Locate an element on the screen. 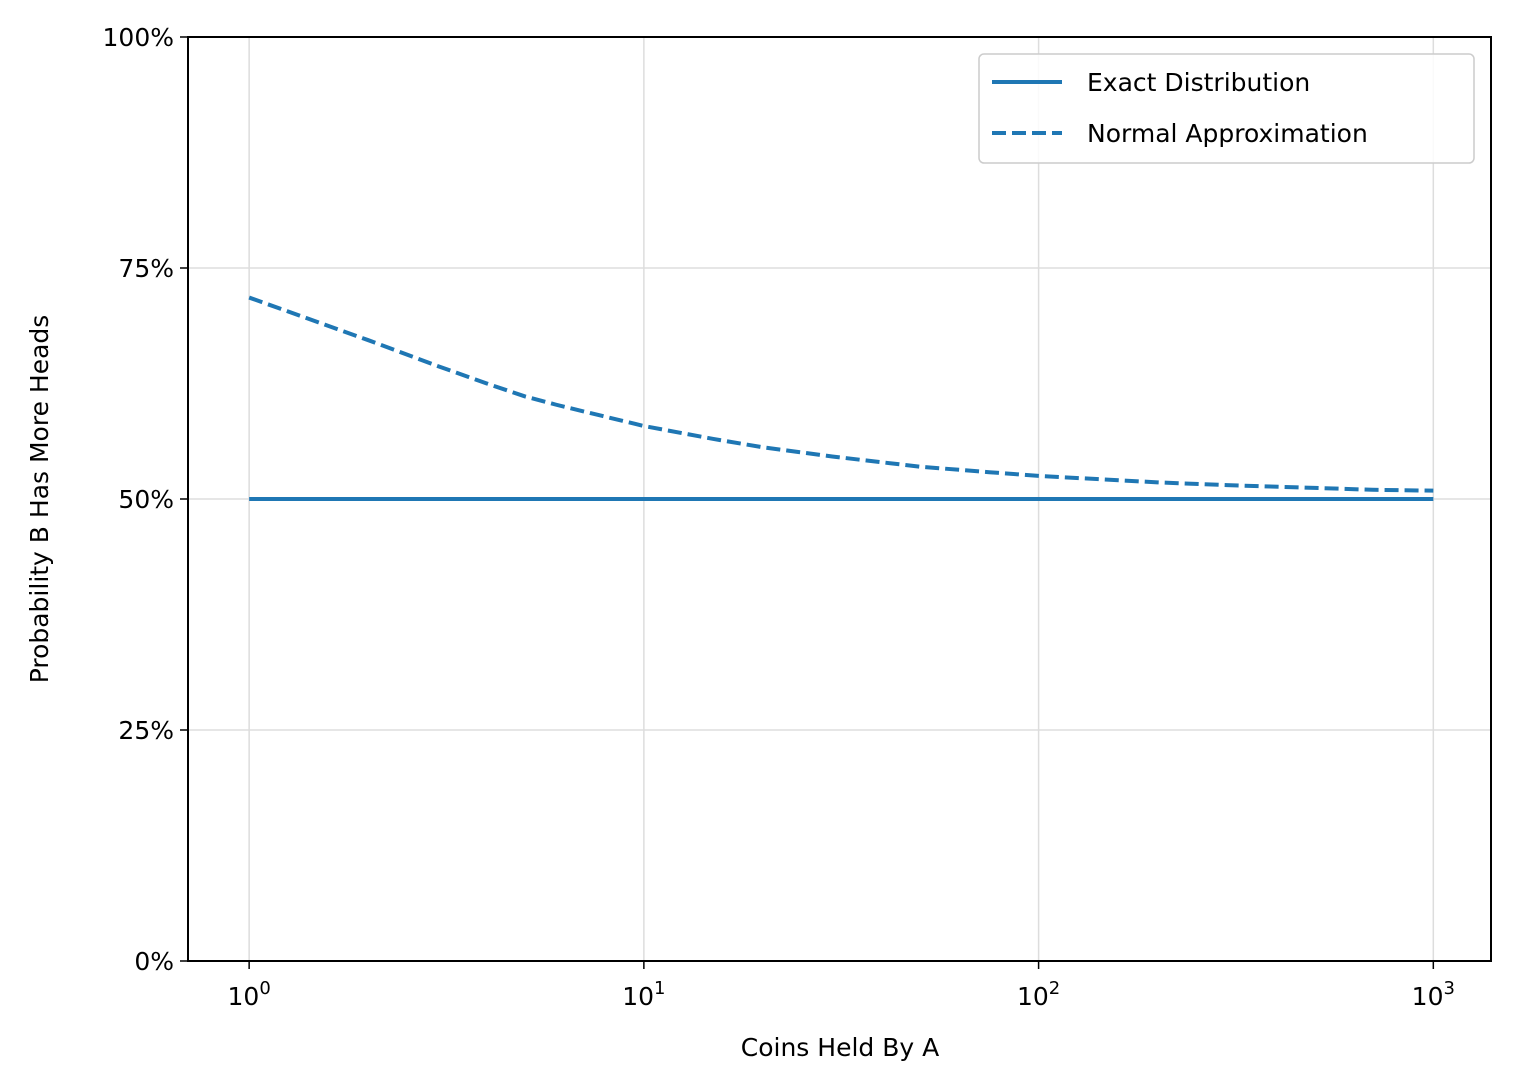 This screenshot has height=1089, width=1515. legend: Exact Distribution Normal Approximation is located at coordinates (1226, 108).